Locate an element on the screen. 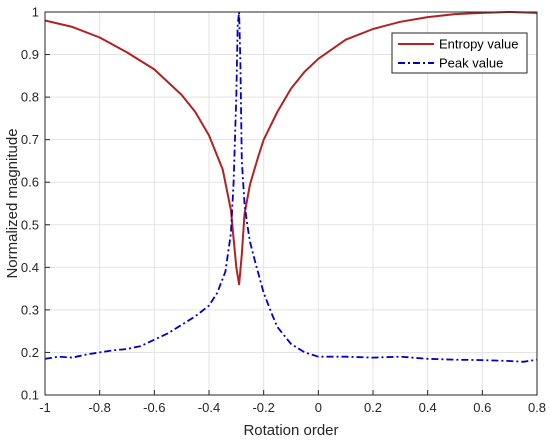  y-tick-label: 0.9 is located at coordinates (30, 54).